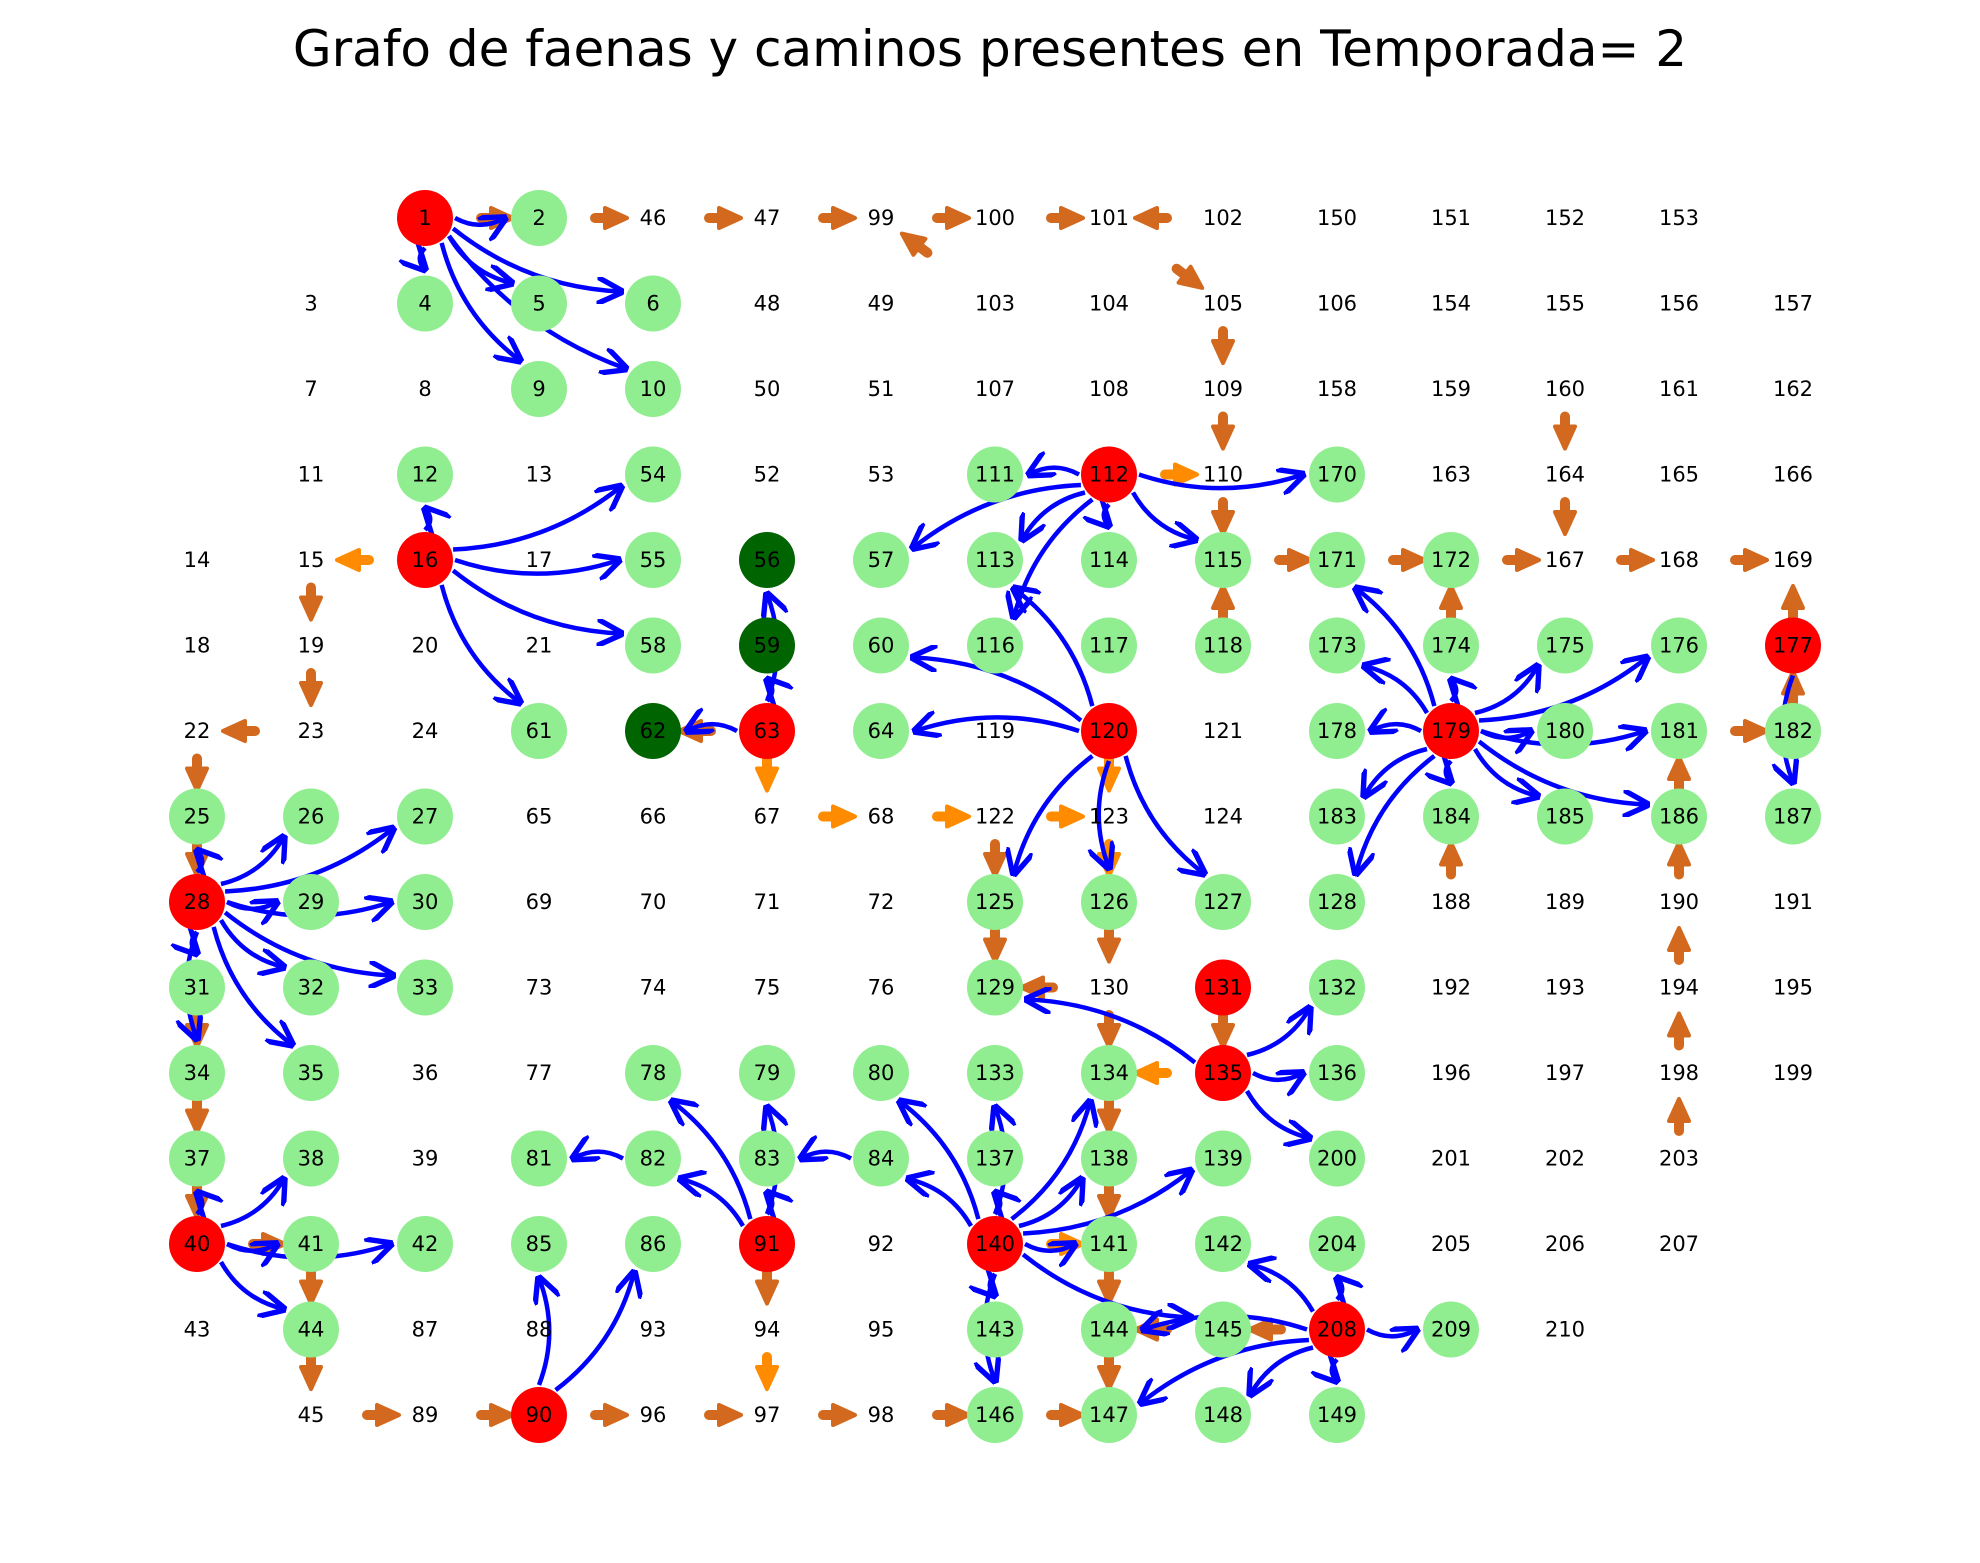  What do you see at coordinates (767, 218) in the screenshot?
I see `node-47: 47` at bounding box center [767, 218].